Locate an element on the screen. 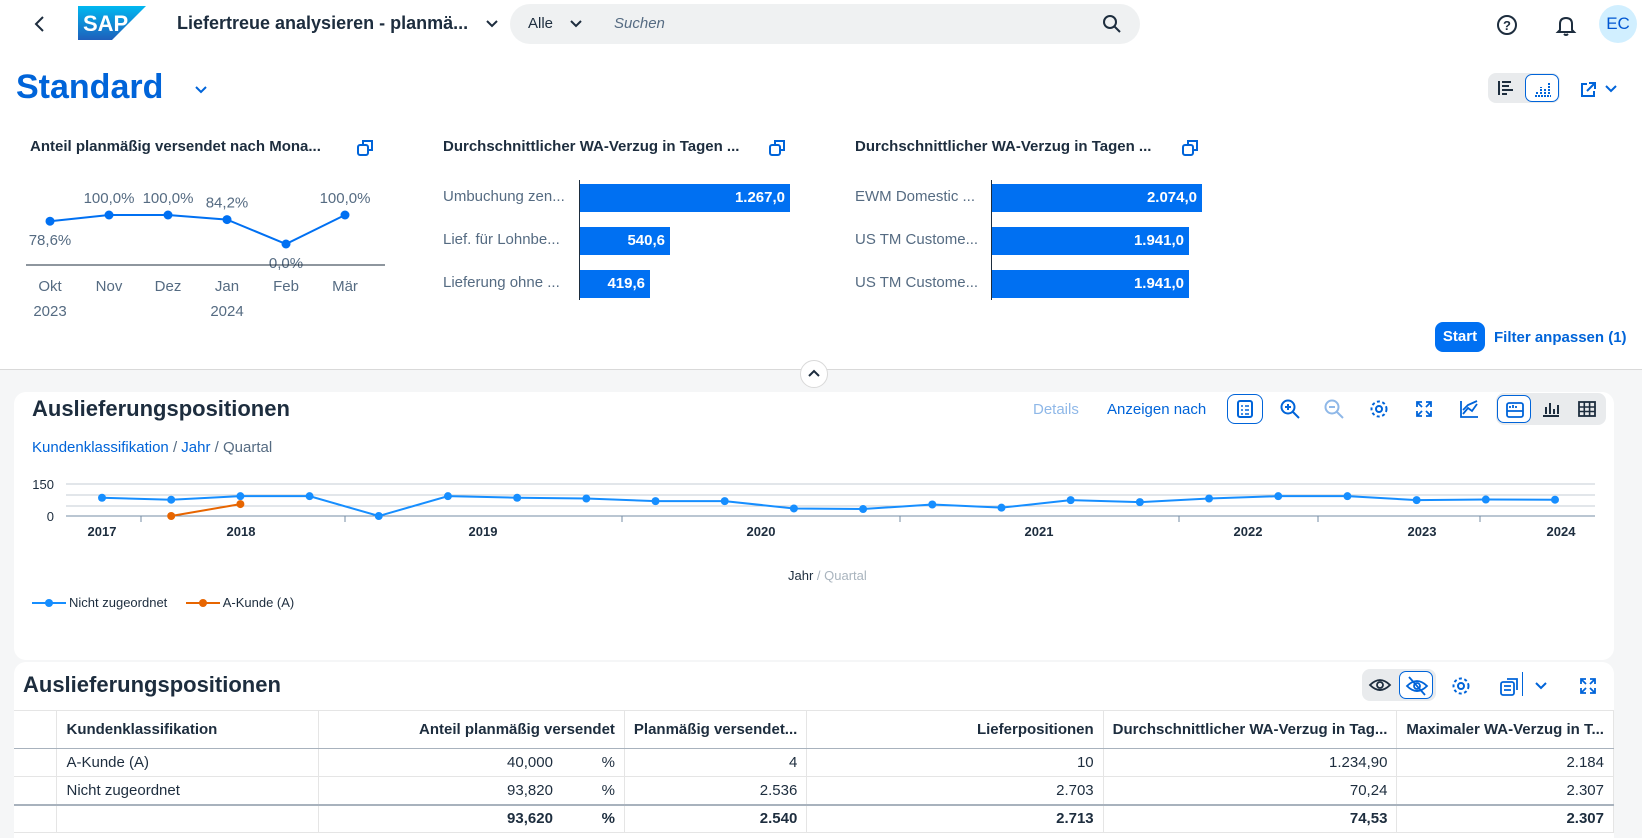 The width and height of the screenshot is (1642, 838). compact-filter-button is located at coordinates (1506, 88).